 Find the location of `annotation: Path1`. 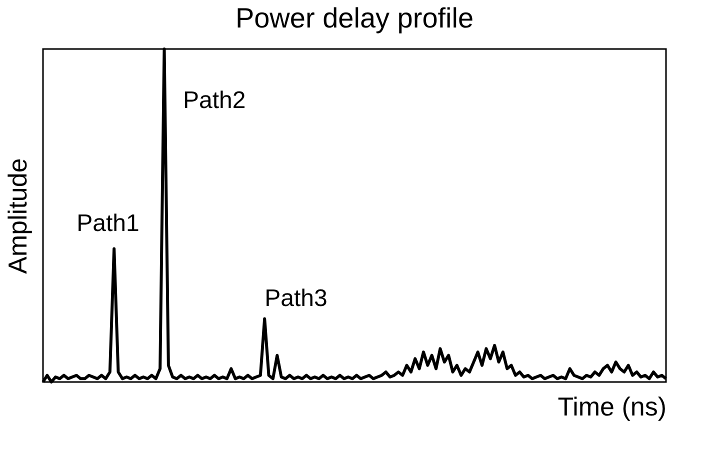

annotation: Path1 is located at coordinates (108, 223).